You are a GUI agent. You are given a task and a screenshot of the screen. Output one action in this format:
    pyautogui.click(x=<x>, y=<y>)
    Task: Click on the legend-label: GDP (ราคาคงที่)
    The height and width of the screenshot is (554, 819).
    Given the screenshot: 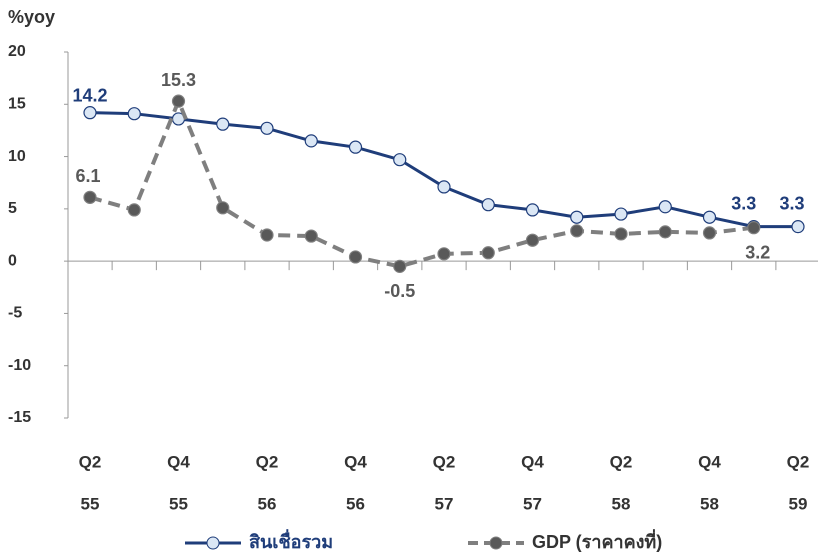 What is the action you would take?
    pyautogui.click(x=597, y=540)
    